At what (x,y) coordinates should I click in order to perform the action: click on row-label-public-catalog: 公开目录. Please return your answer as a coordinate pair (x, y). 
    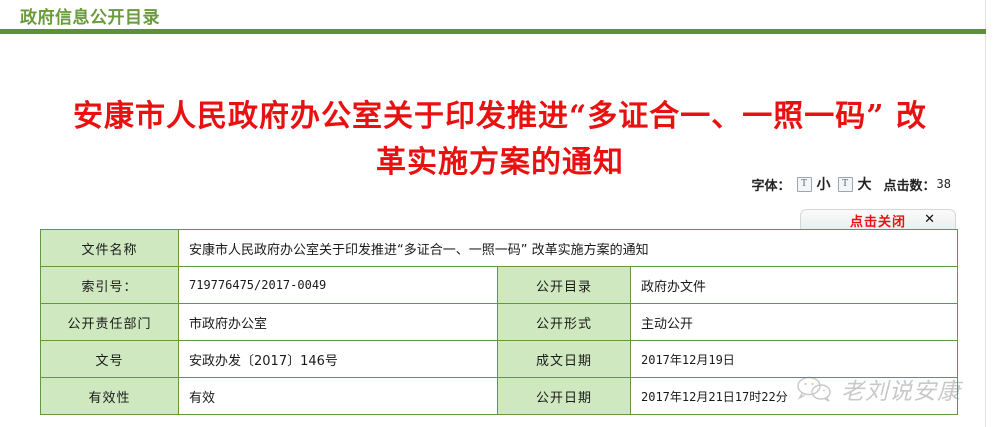
    Looking at the image, I should click on (564, 285).